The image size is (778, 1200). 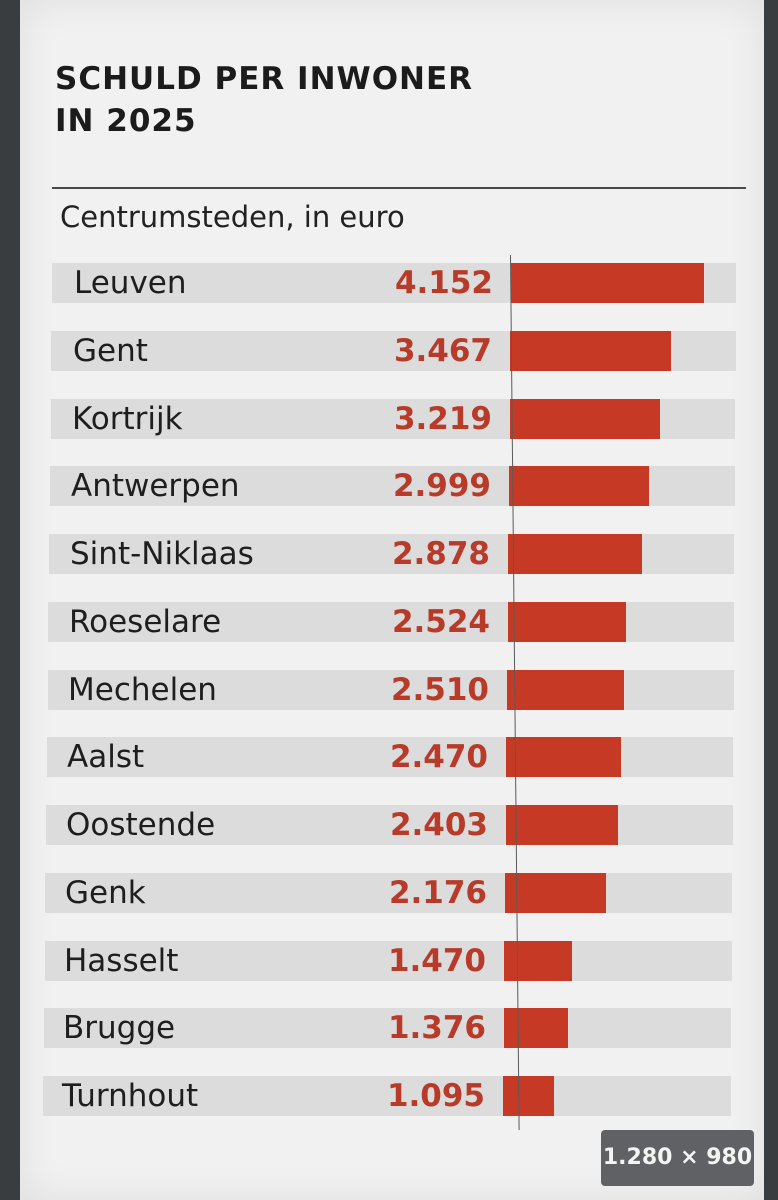 What do you see at coordinates (106, 757) in the screenshot?
I see `category-label: Aalst` at bounding box center [106, 757].